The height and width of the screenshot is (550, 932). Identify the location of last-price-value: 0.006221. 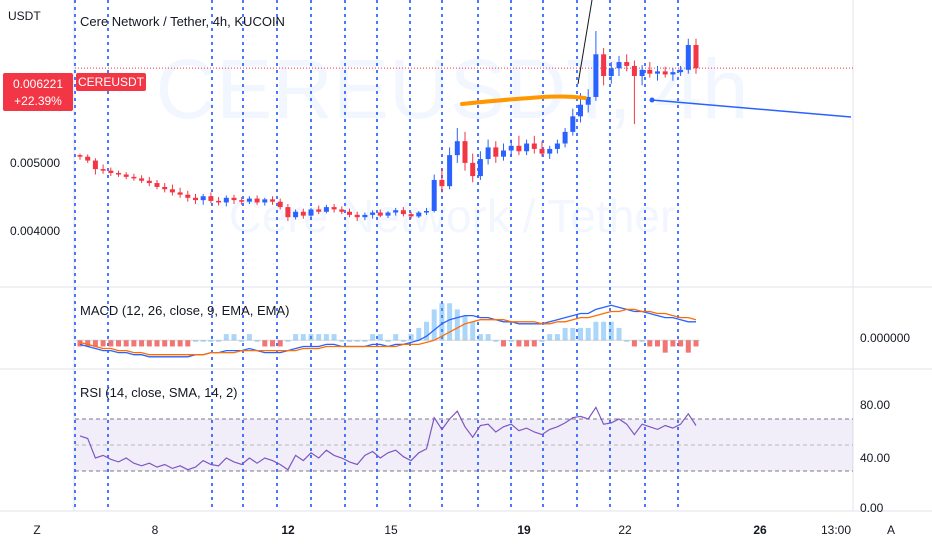
(38, 84).